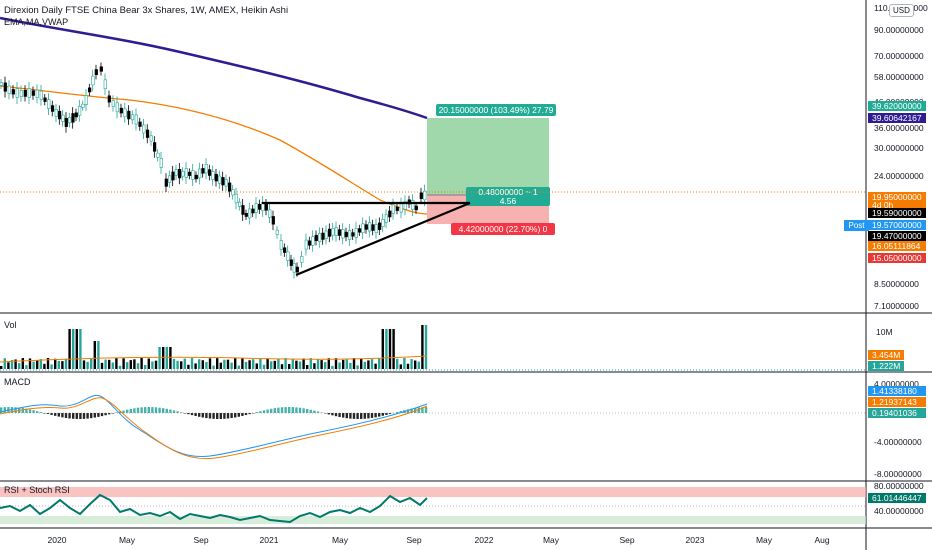  What do you see at coordinates (433, 520) in the screenshot?
I see `rsi-oversold-band` at bounding box center [433, 520].